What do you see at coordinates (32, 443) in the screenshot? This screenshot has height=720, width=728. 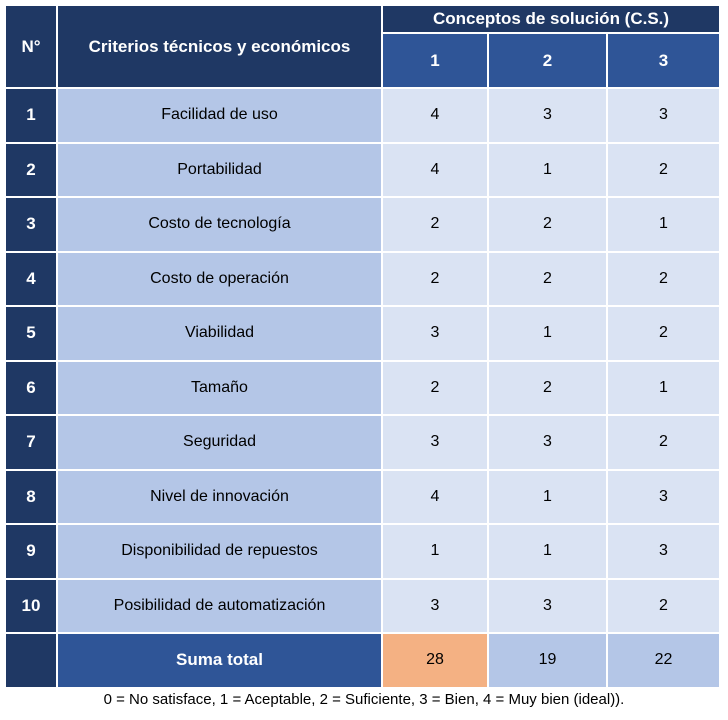 I see `row-number: 7` at bounding box center [32, 443].